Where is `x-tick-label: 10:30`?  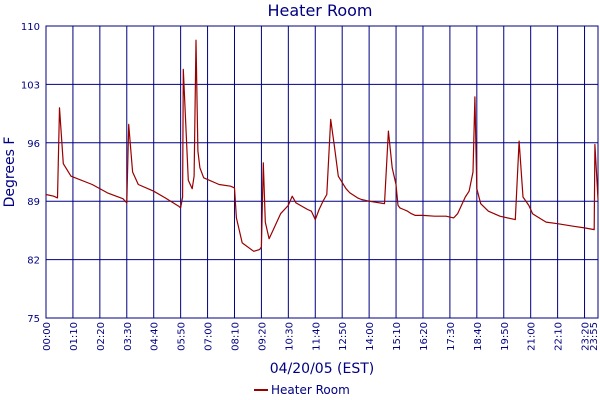 x-tick-label: 10:30 is located at coordinates (289, 336).